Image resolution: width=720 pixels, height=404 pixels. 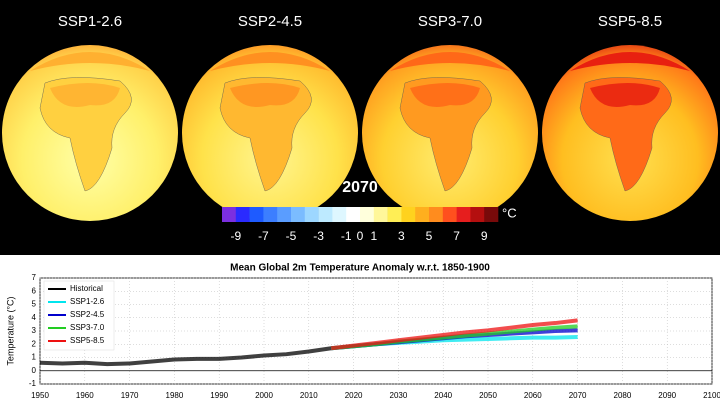 What do you see at coordinates (711, 395) in the screenshot?
I see `x-tick-label: 2100` at bounding box center [711, 395].